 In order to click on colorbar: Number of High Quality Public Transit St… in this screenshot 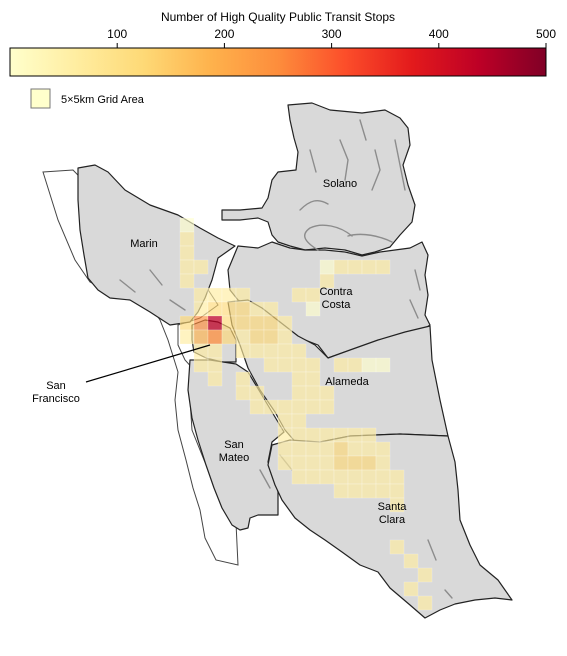, I will do `click(282, 43)`.